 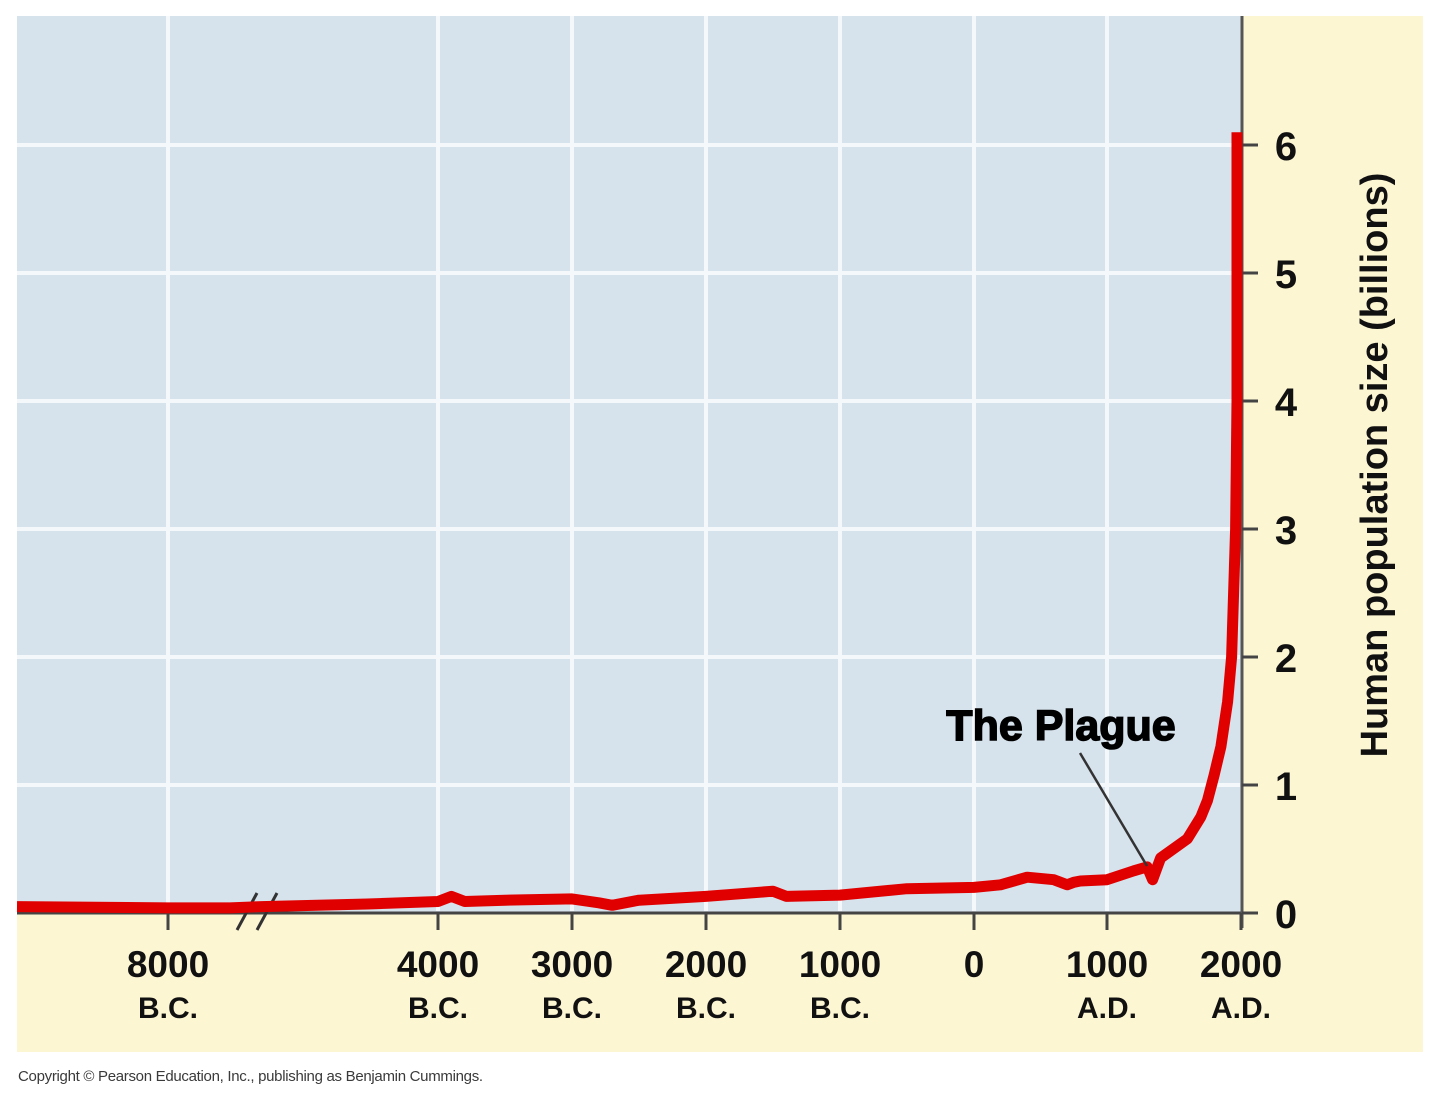 I want to click on y-tick-label: 1, so click(x=1286, y=787).